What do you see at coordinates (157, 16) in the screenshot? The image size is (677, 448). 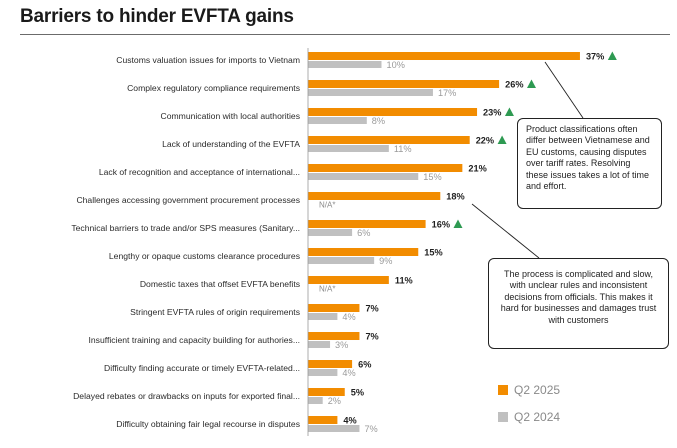 I see `chart-title: Barriers to hinder EVFTA gains` at bounding box center [157, 16].